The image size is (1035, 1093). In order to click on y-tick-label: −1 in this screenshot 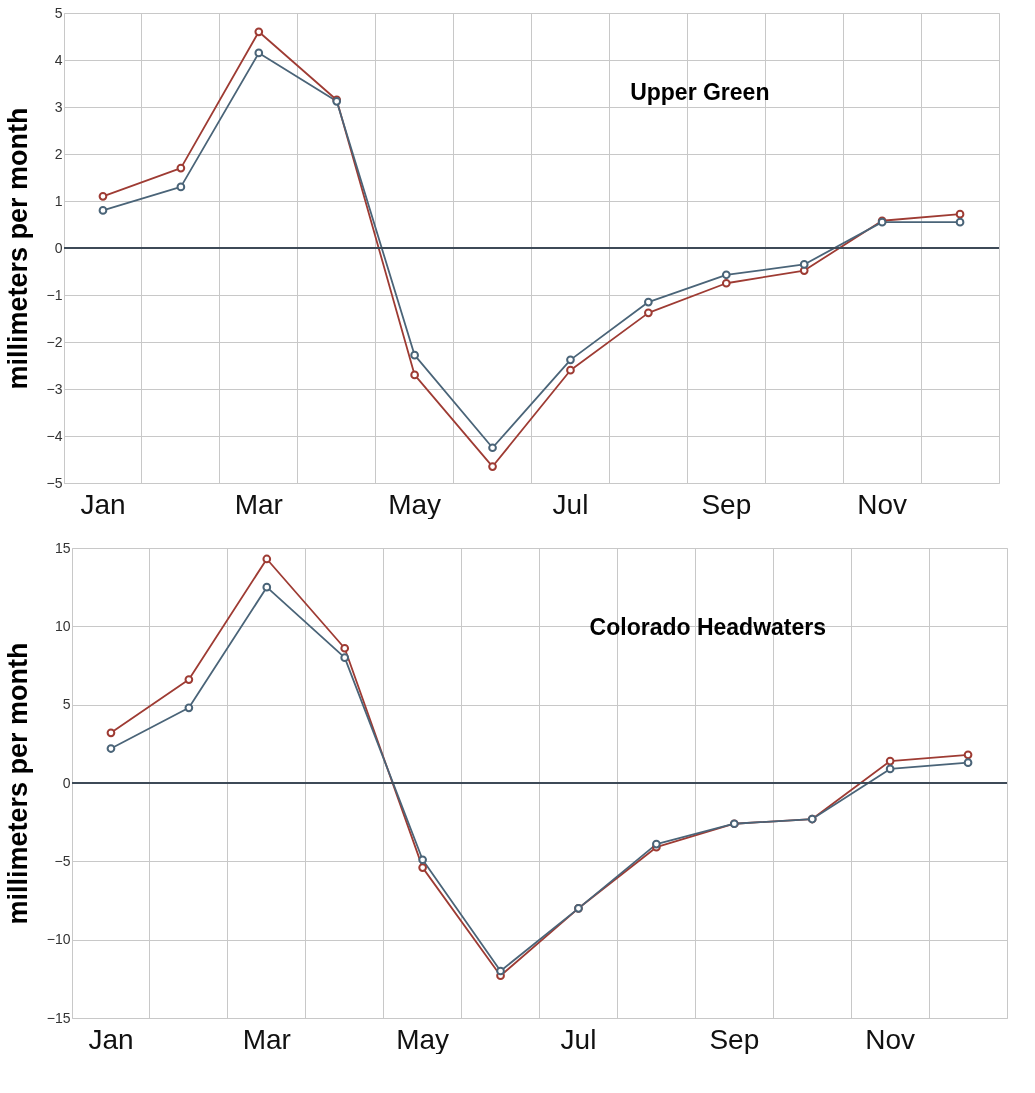, I will do `click(54, 294)`.